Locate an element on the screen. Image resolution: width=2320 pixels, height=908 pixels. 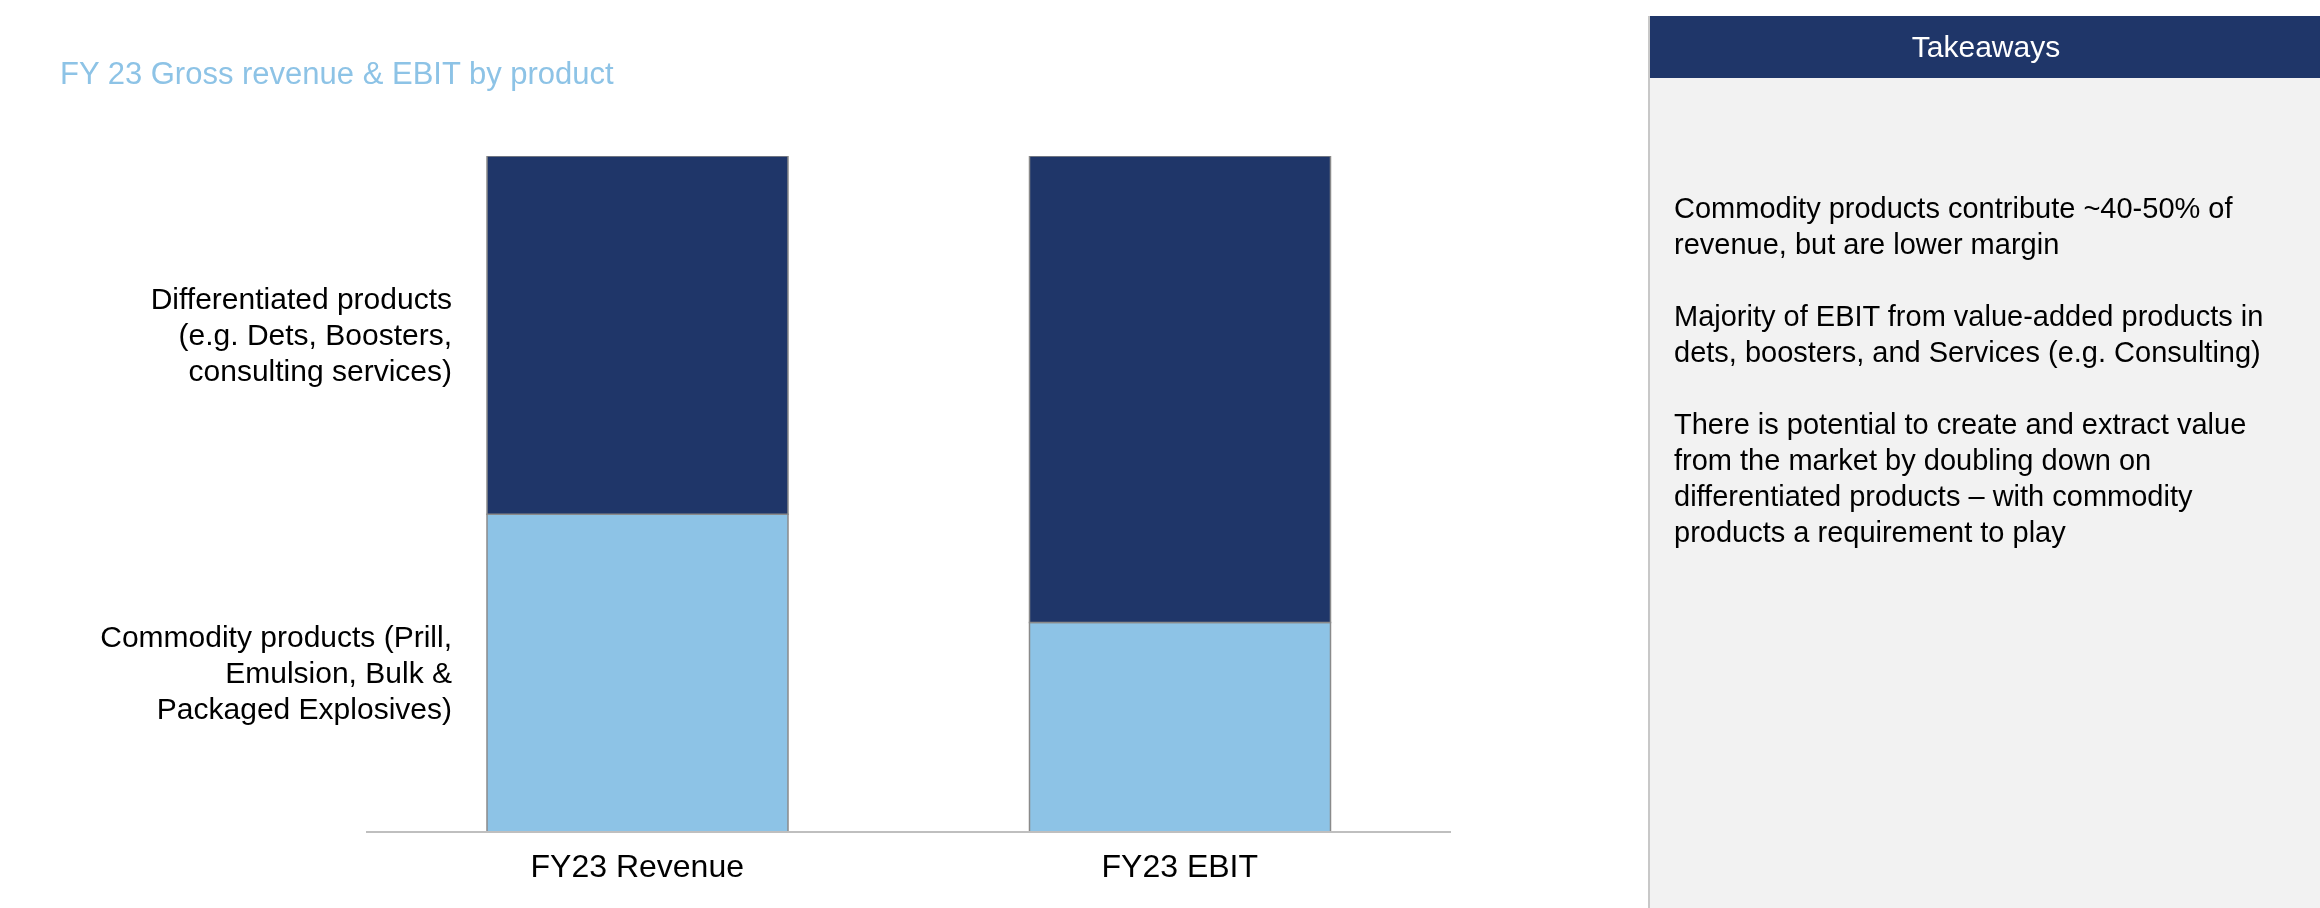
text: Majority of EBIT from value-added products in dets, boosters, and Services (e.g. Consulting) is located at coordinates (1969, 334).